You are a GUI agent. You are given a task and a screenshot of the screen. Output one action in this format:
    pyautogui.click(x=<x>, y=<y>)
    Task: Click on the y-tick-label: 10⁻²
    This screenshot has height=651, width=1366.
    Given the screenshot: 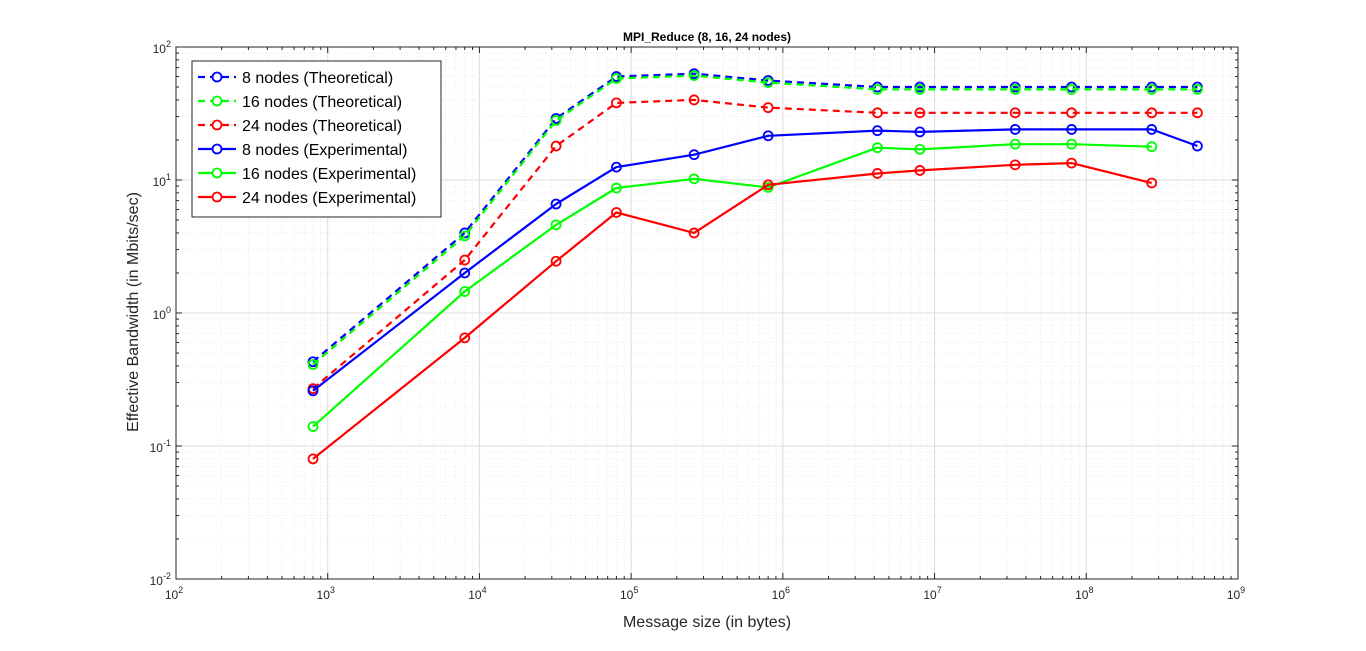 What is the action you would take?
    pyautogui.click(x=160, y=579)
    